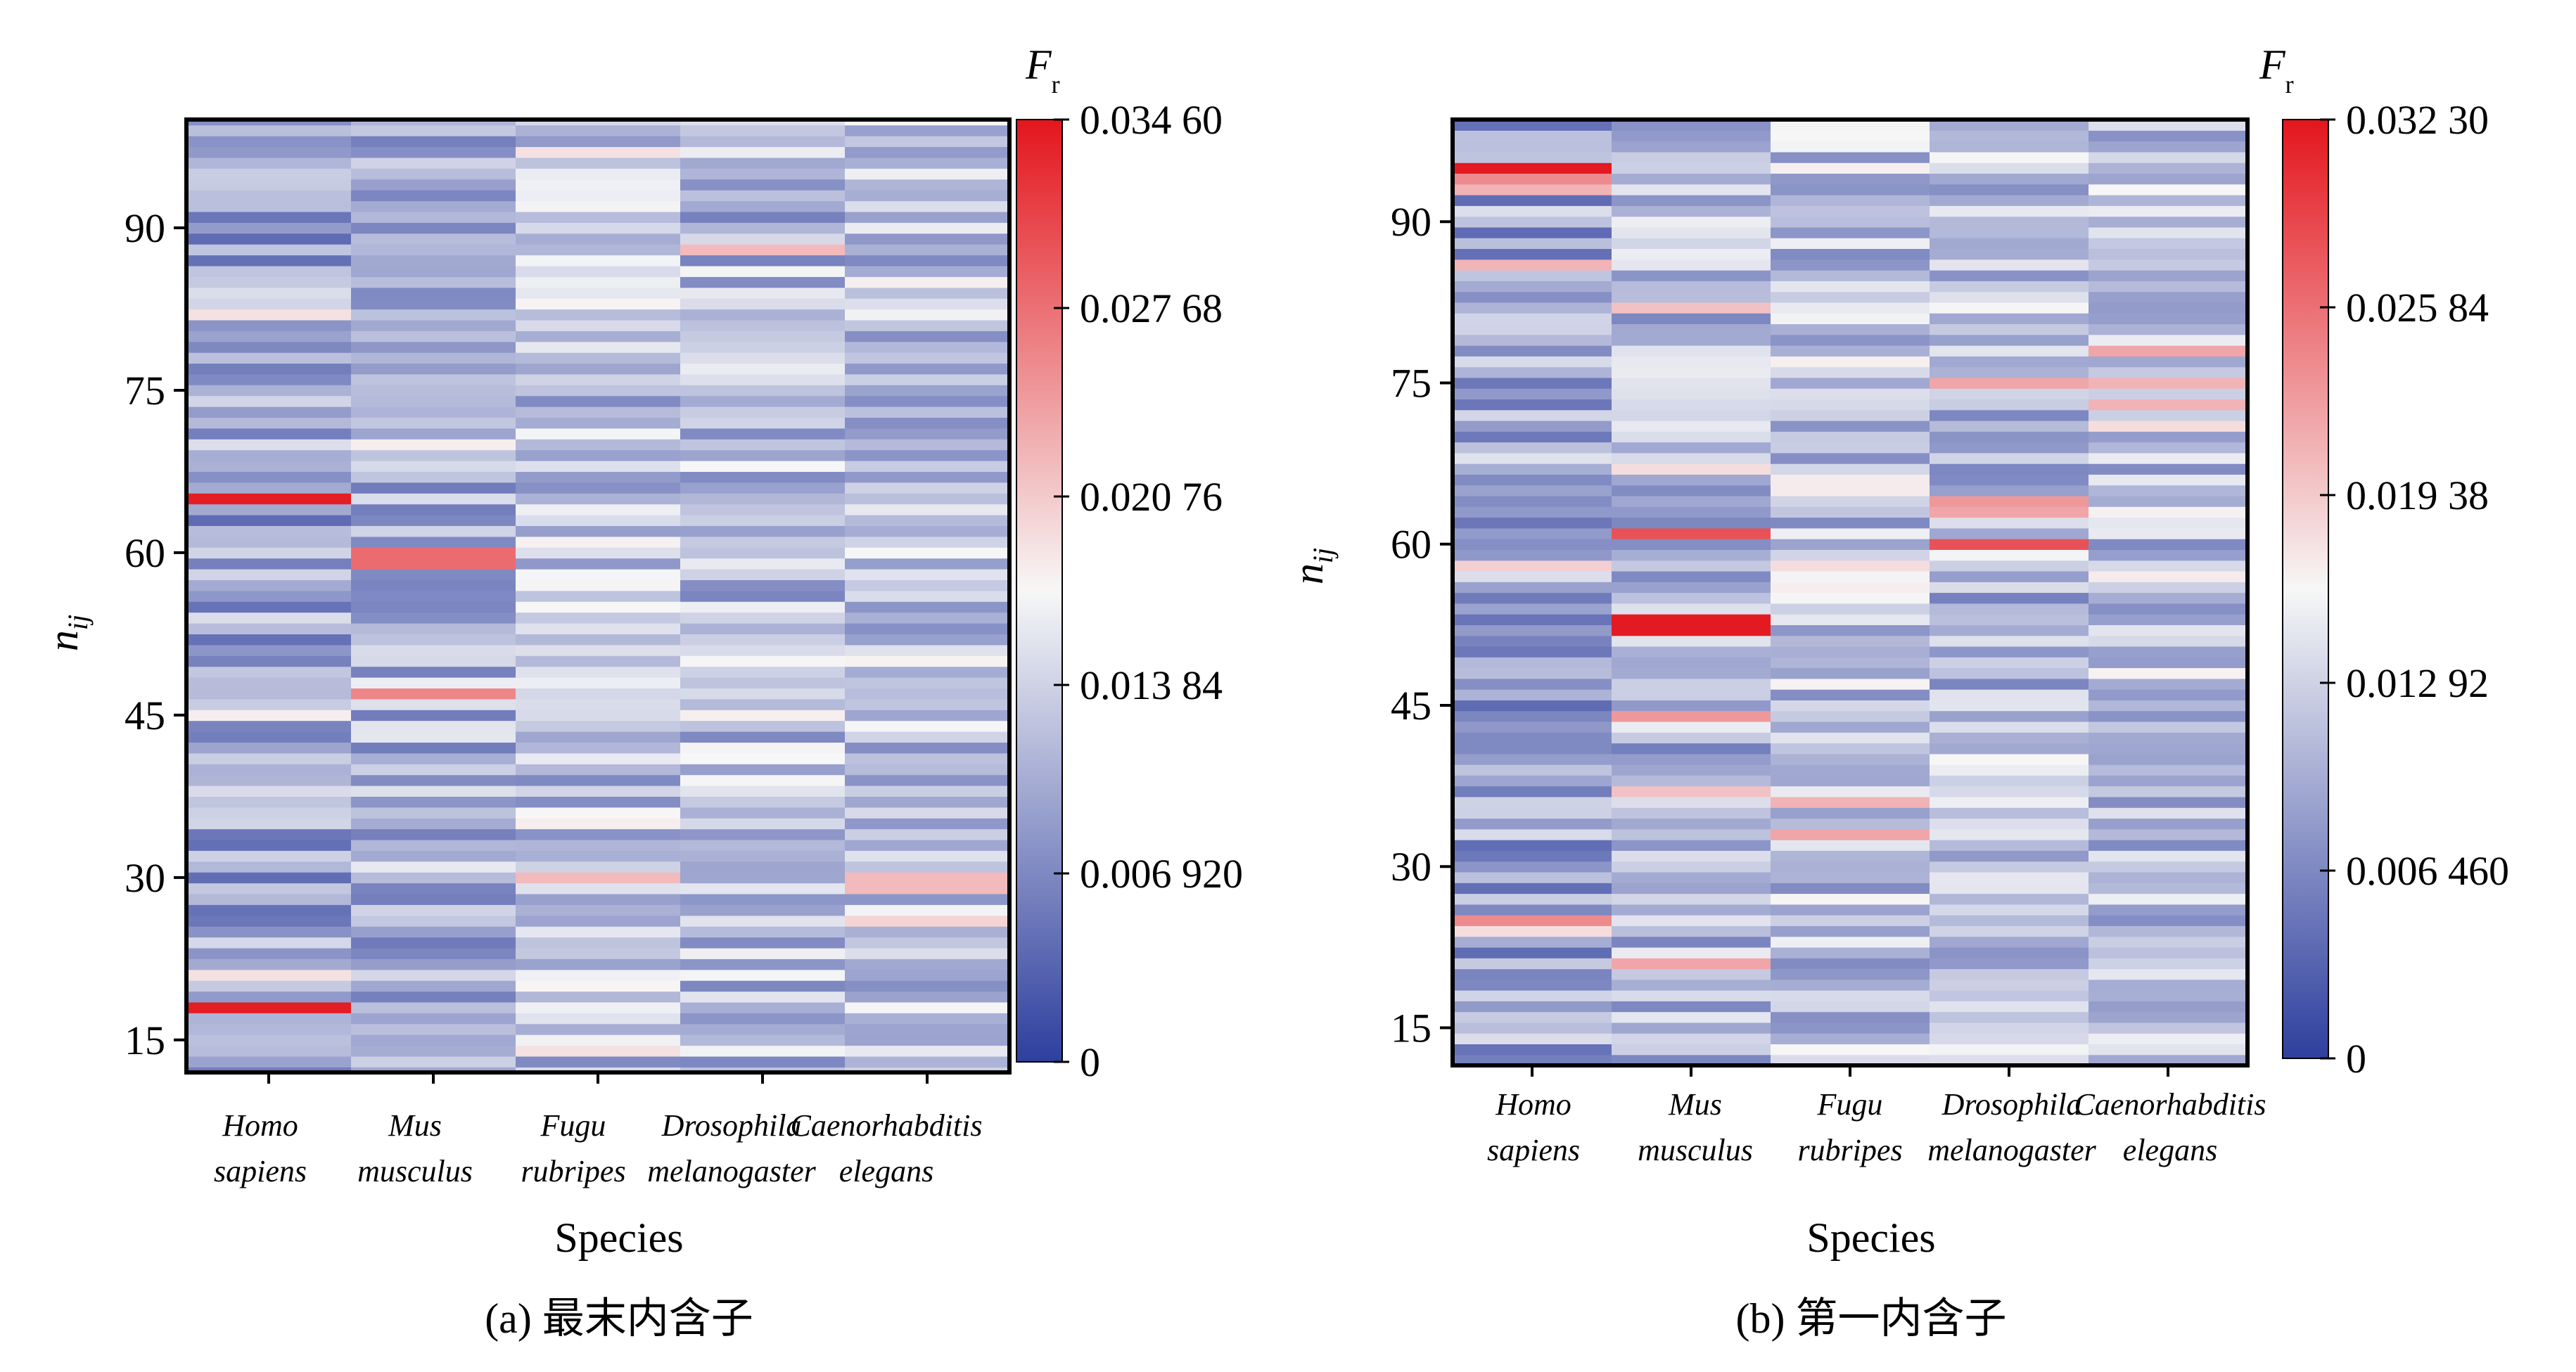 The height and width of the screenshot is (1372, 2576). What do you see at coordinates (1151, 497) in the screenshot?
I see `colorbar-tick-label: 0.020 76` at bounding box center [1151, 497].